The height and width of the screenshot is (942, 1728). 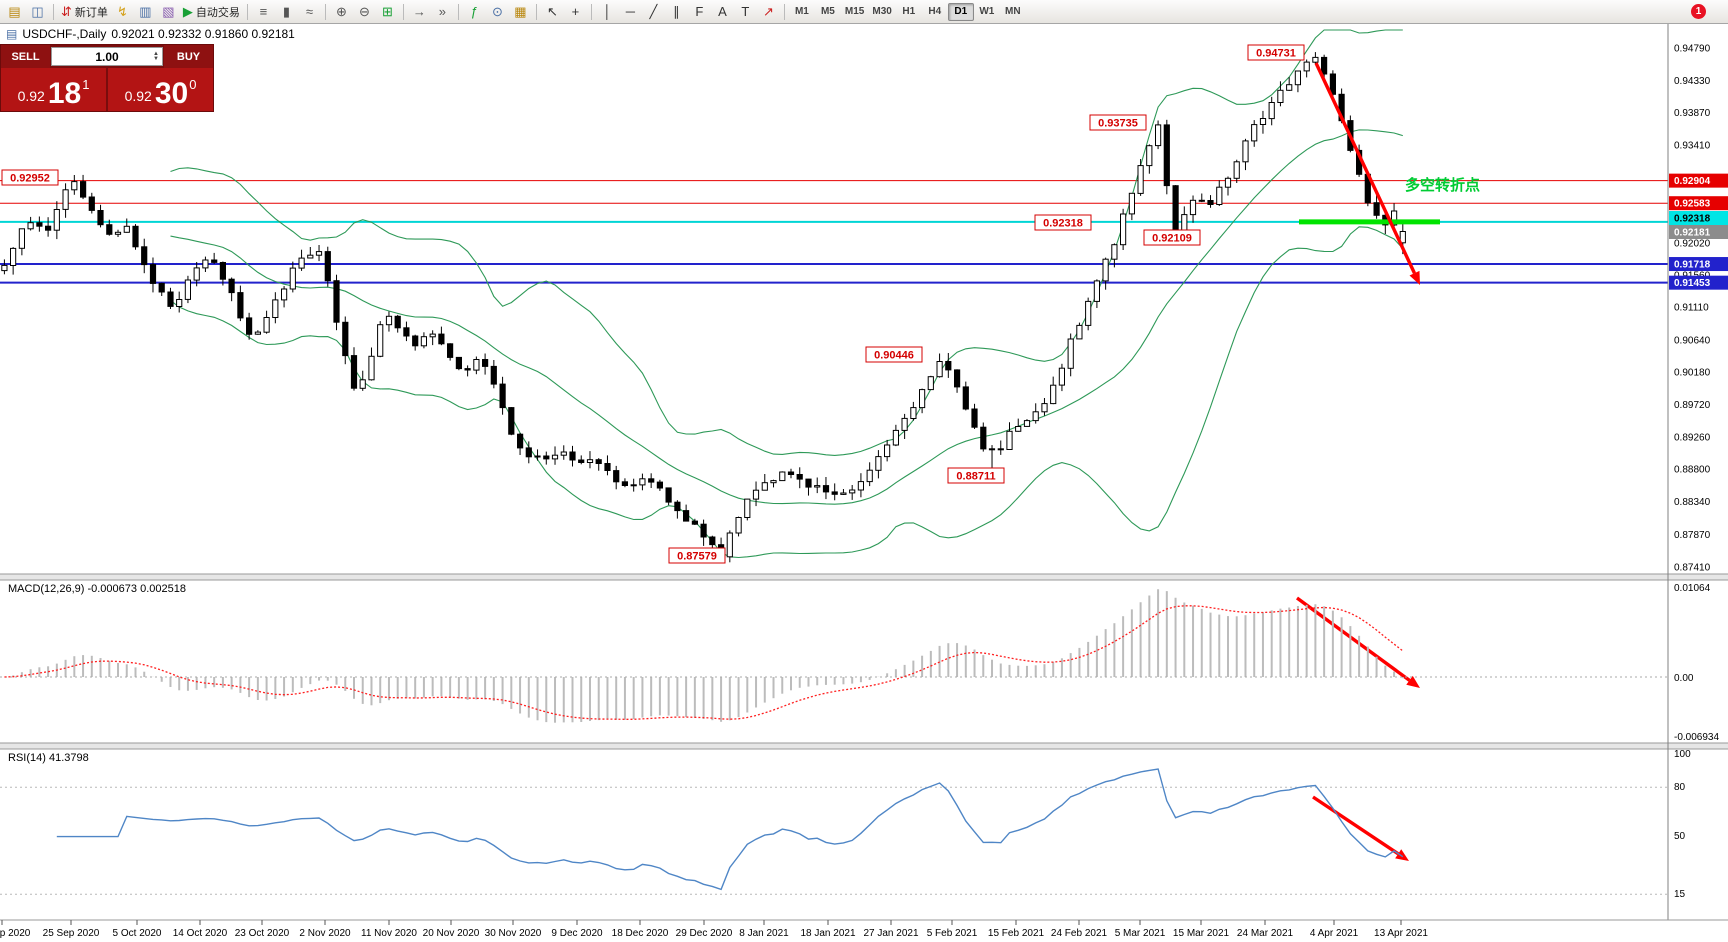 What do you see at coordinates (1692, 373) in the screenshot?
I see `price-tick: 0.90180` at bounding box center [1692, 373].